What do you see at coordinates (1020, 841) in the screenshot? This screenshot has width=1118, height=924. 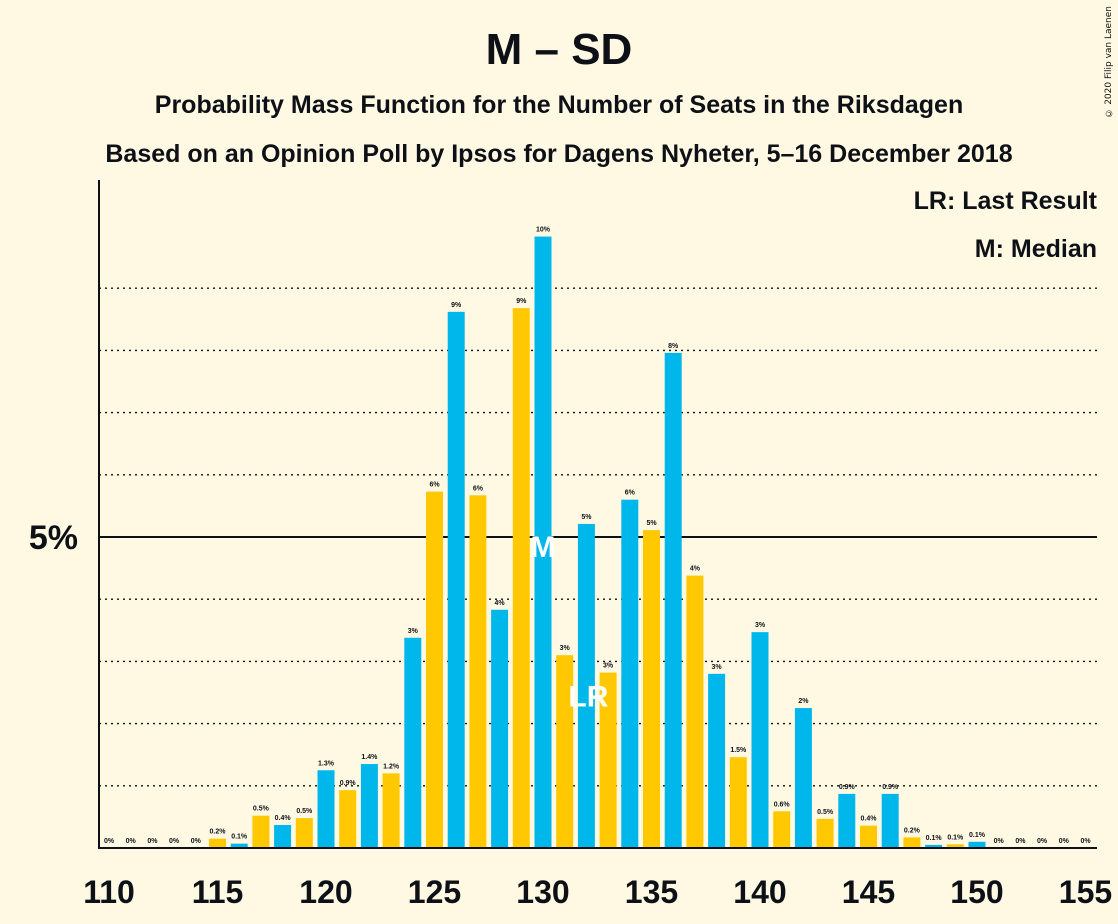 I see `bar-label-seat-152: 0%` at bounding box center [1020, 841].